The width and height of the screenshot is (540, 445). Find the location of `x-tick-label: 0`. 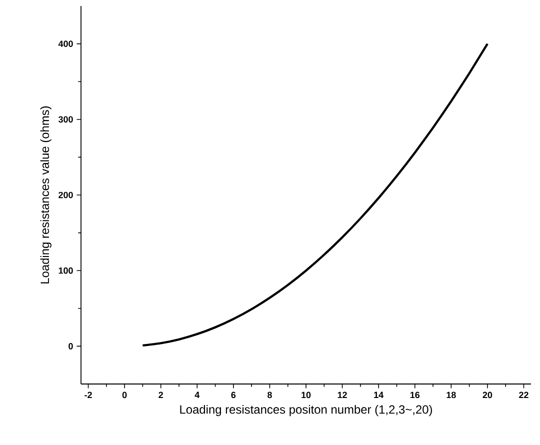

x-tick-label: 0 is located at coordinates (124, 395).